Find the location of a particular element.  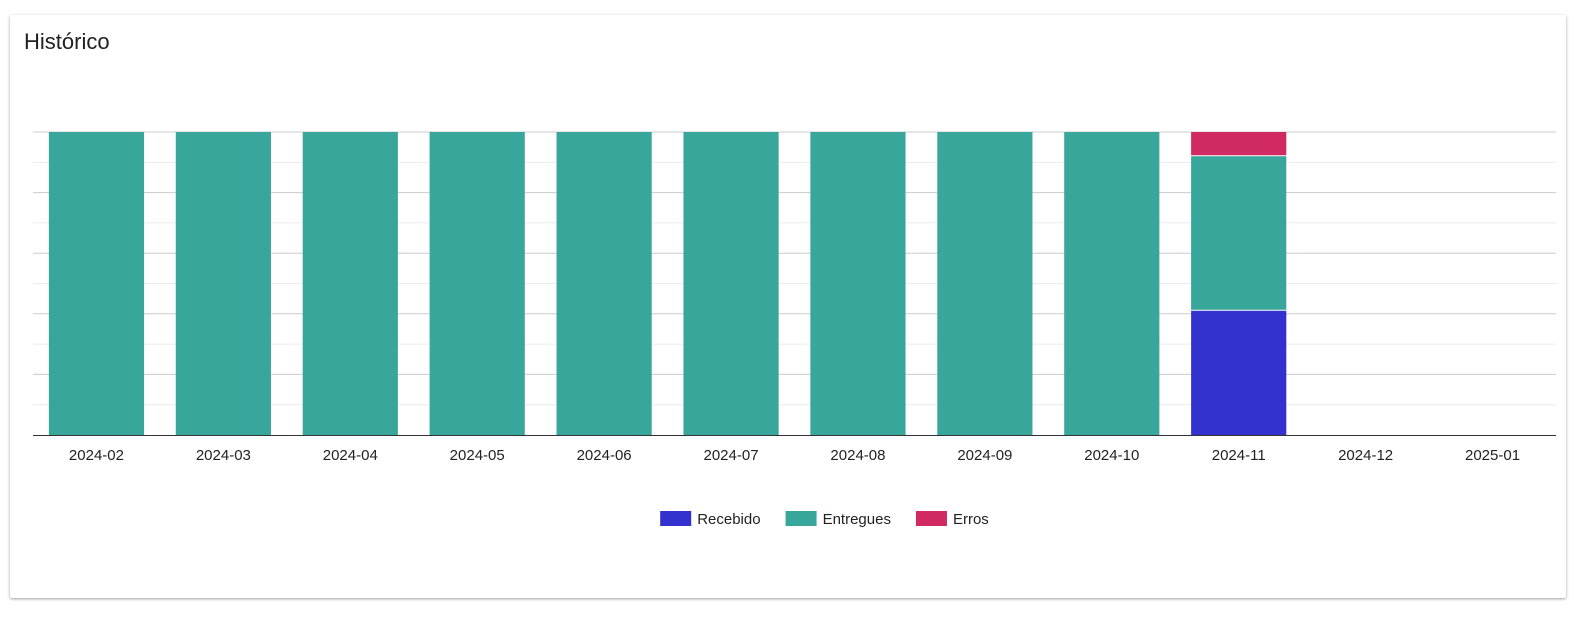

x-tick-label: 2024-12 is located at coordinates (1365, 455).